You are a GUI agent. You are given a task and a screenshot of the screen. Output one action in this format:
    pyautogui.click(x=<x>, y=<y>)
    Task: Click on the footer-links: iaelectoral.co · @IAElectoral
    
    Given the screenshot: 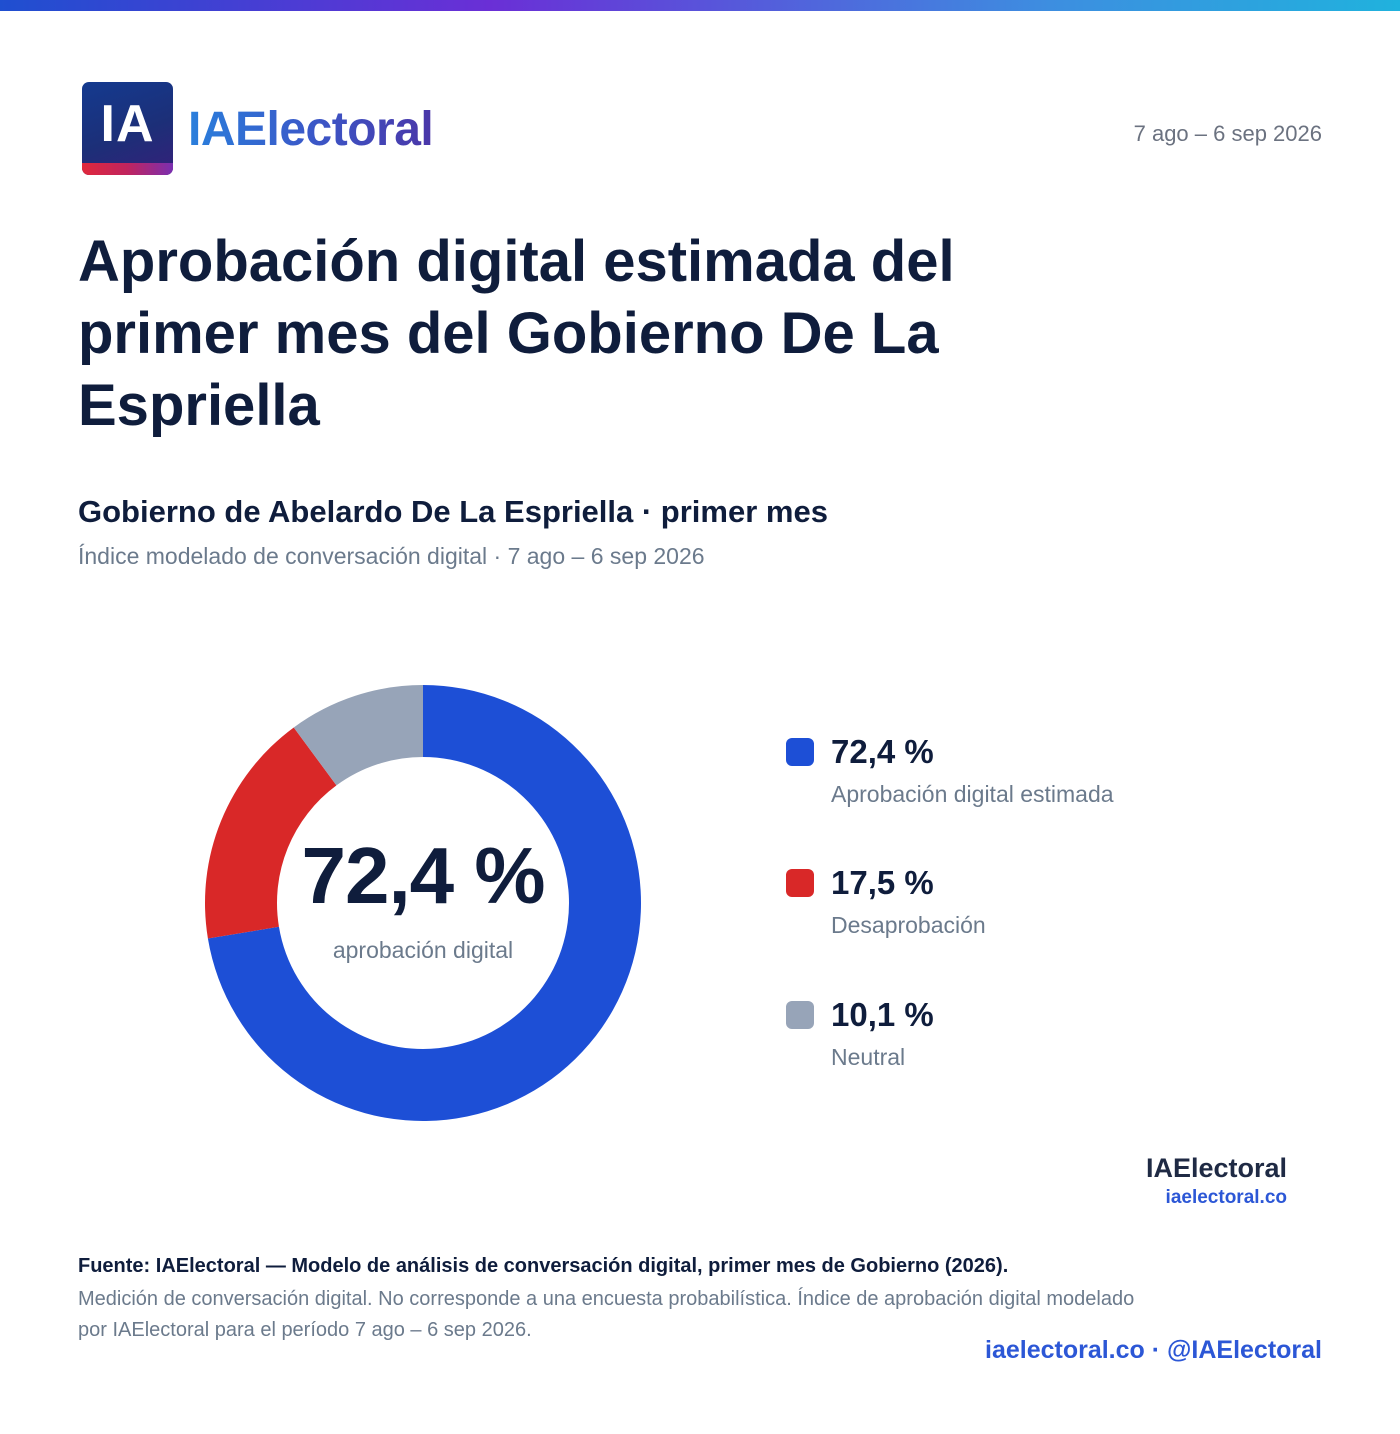 What is the action you would take?
    pyautogui.click(x=1153, y=1350)
    